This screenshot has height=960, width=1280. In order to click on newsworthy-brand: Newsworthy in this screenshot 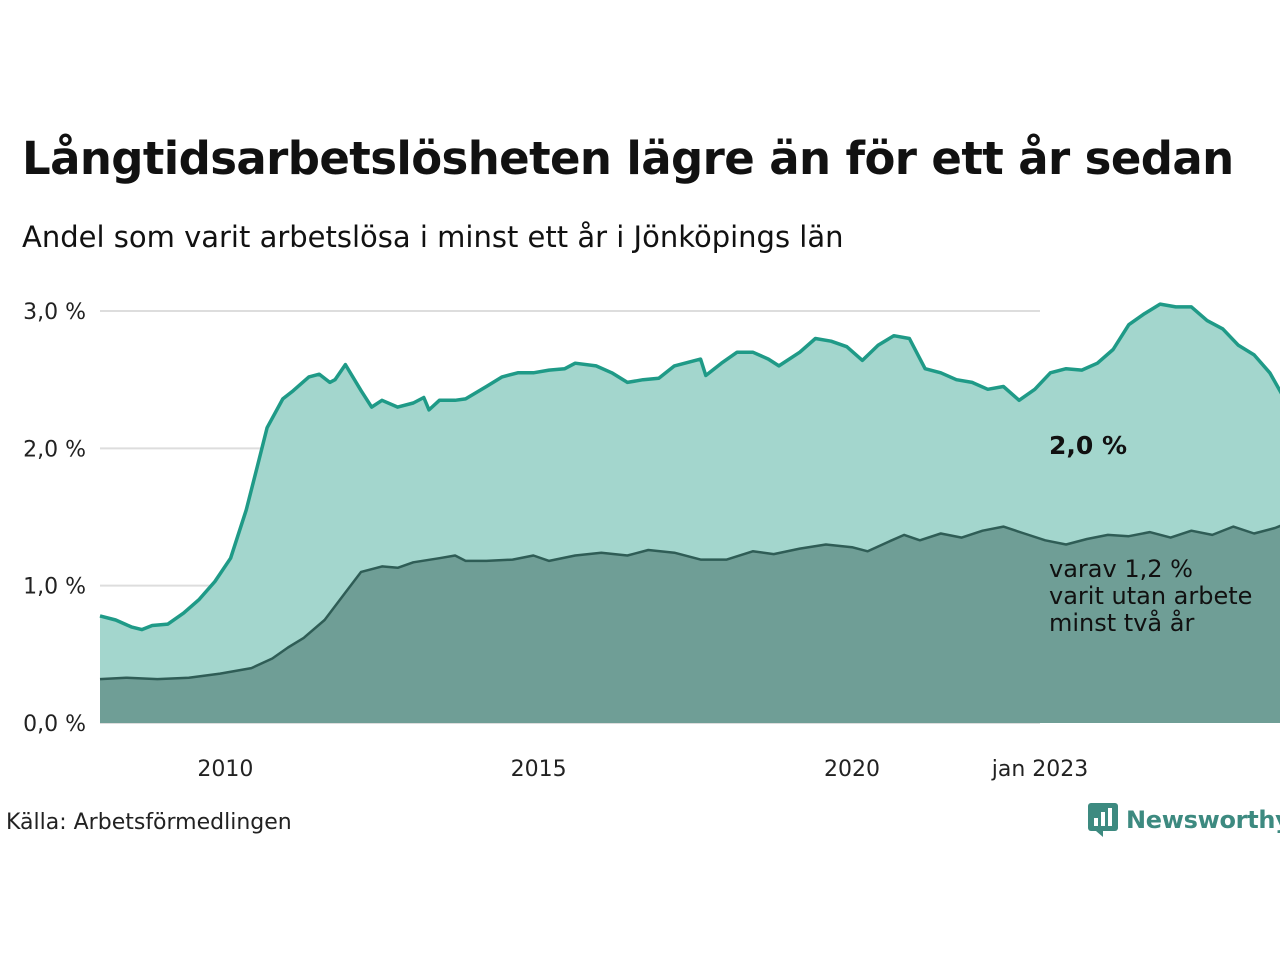, I will do `click(1184, 820)`.